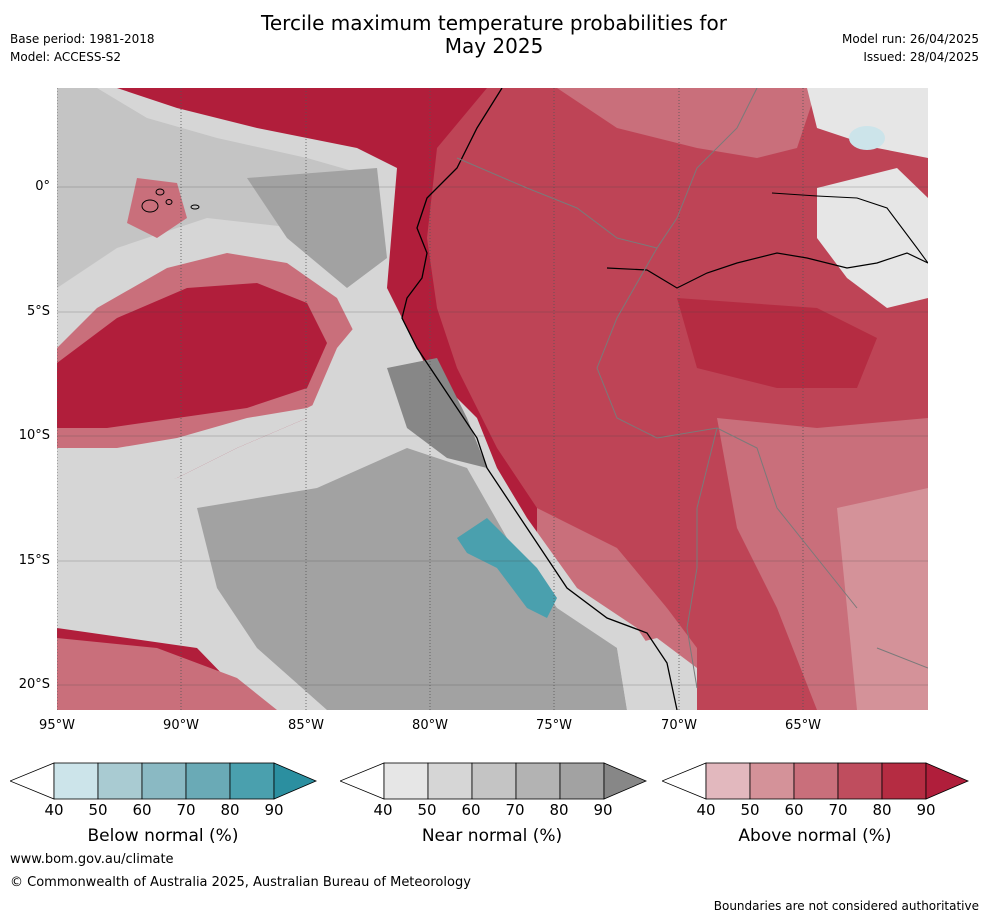 This screenshot has height=919, width=988. I want to click on lat-label: 0°, so click(42, 186).